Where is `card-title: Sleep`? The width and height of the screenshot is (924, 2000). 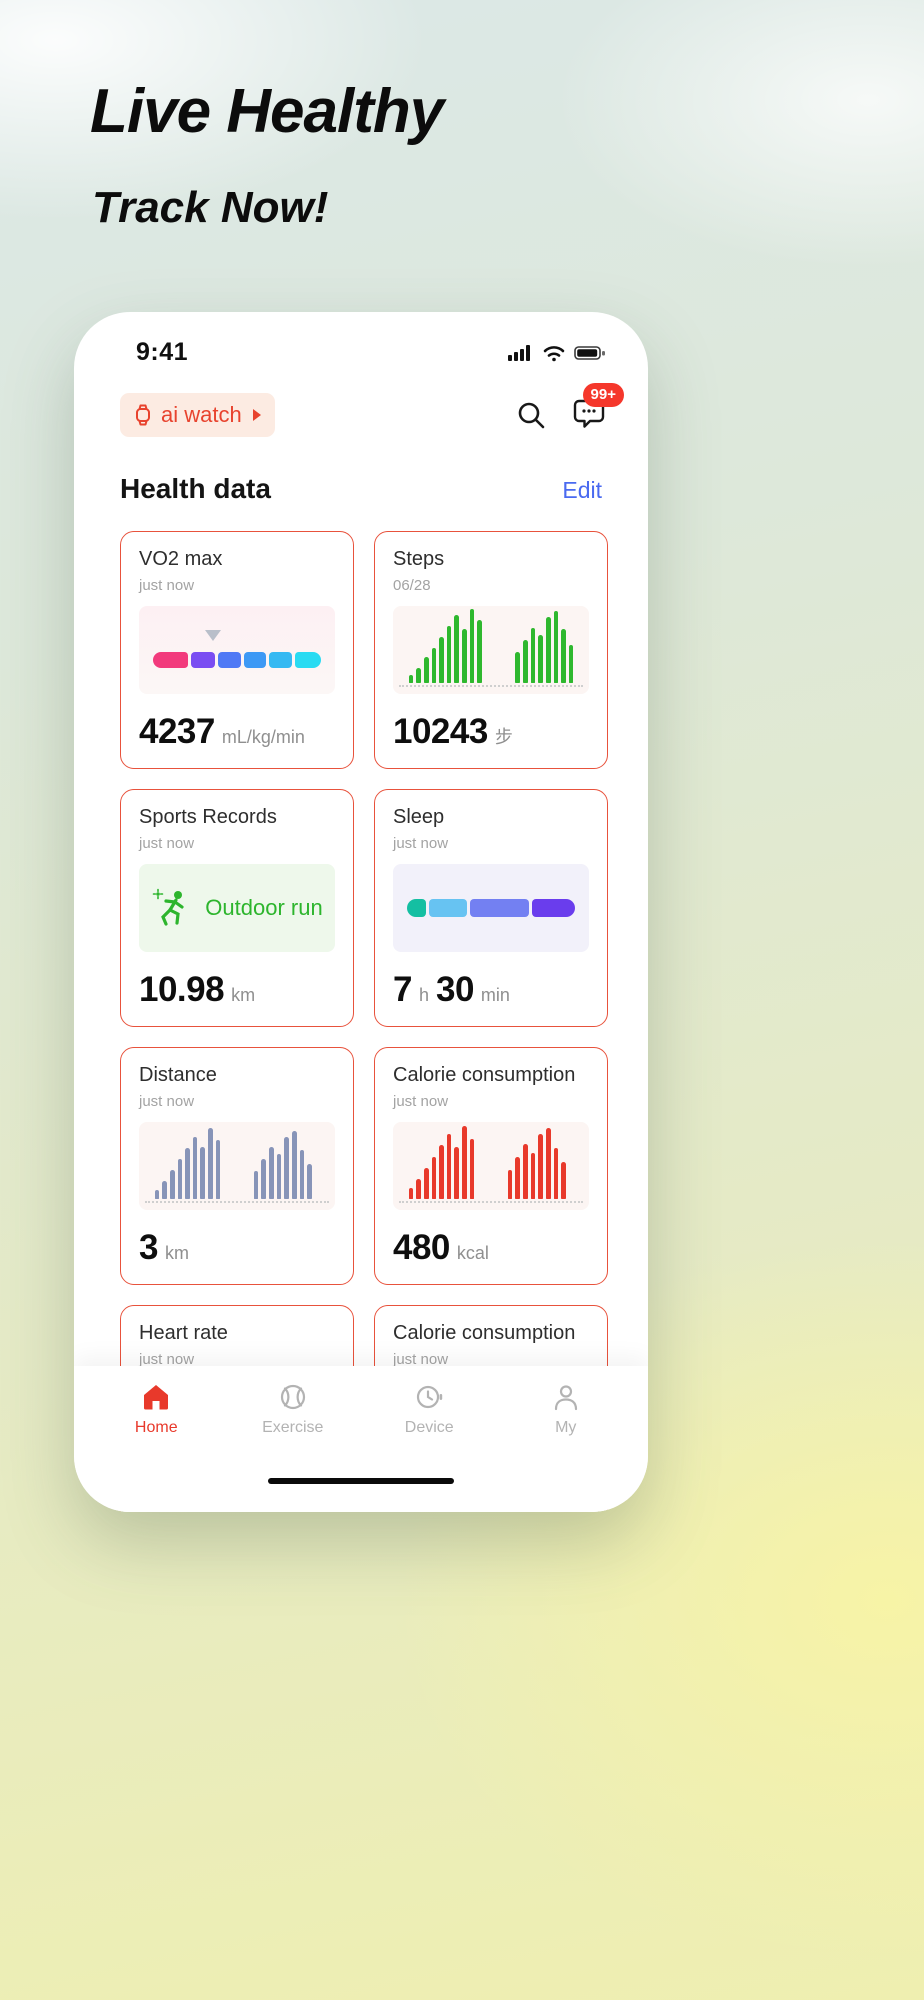 card-title: Sleep is located at coordinates (419, 817).